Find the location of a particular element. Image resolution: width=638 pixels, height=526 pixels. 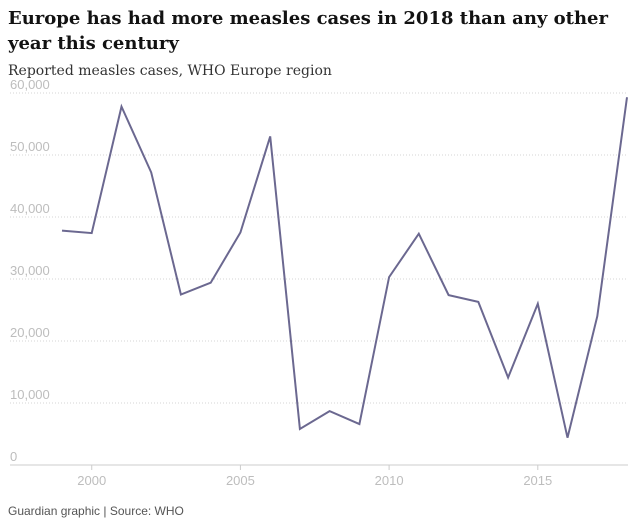

x-tick-label: 2005 is located at coordinates (240, 480).